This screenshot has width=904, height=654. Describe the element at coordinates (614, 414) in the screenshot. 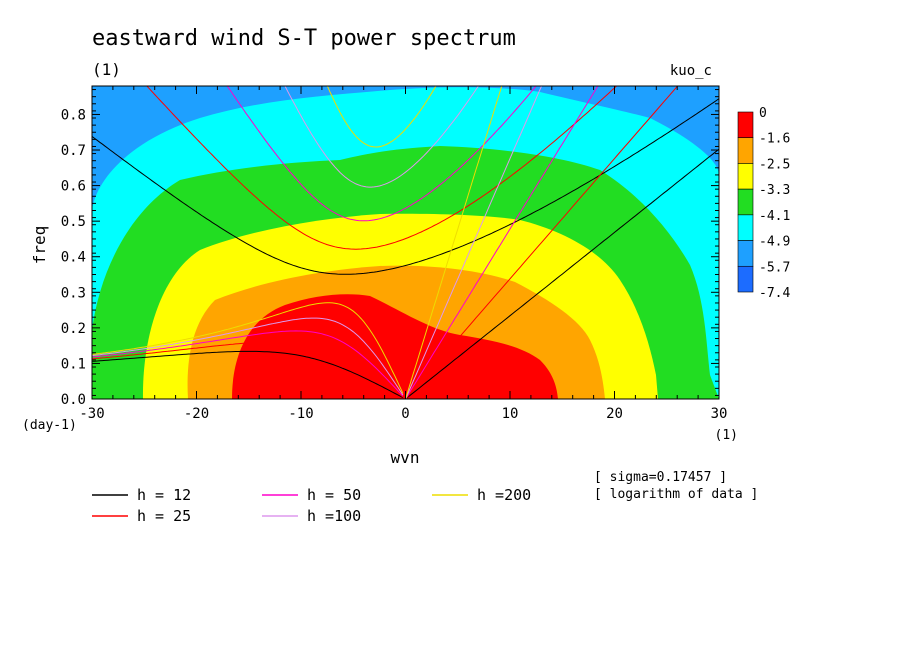

I see `x-tick-label: 20` at that location.